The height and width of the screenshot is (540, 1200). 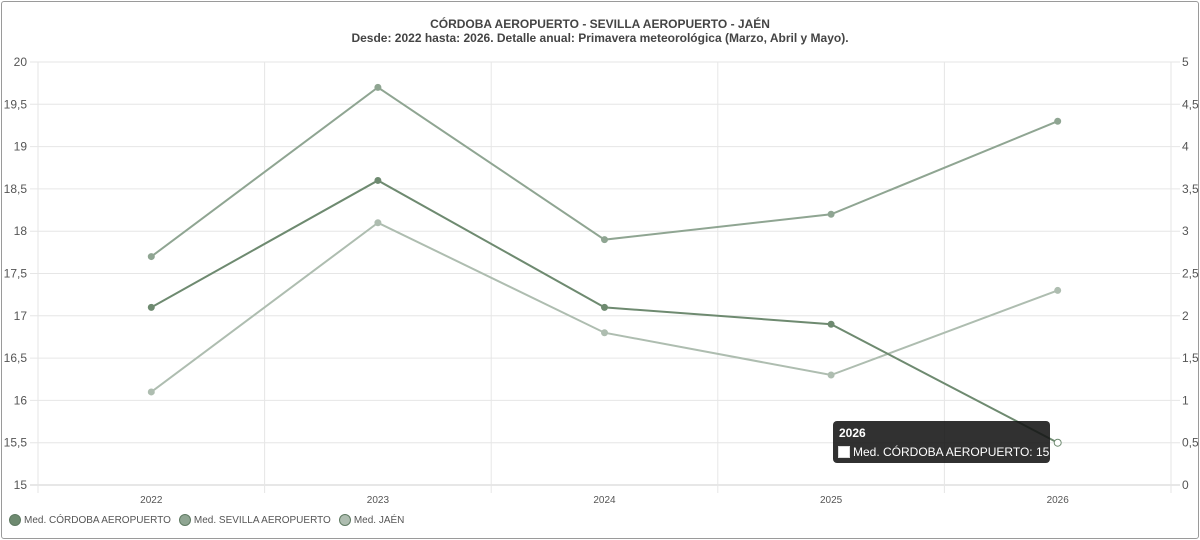 I want to click on y-tick-label: 19,5, so click(x=16, y=104).